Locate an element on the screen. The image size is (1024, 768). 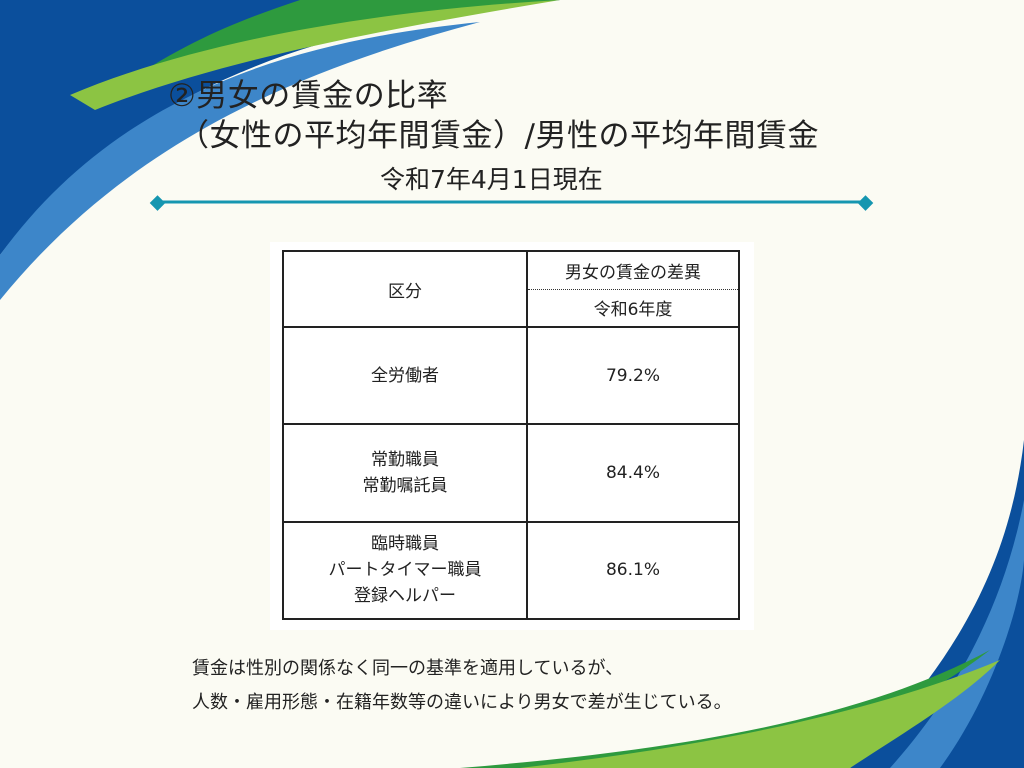
category-cell: 全労働者 is located at coordinates (405, 376).